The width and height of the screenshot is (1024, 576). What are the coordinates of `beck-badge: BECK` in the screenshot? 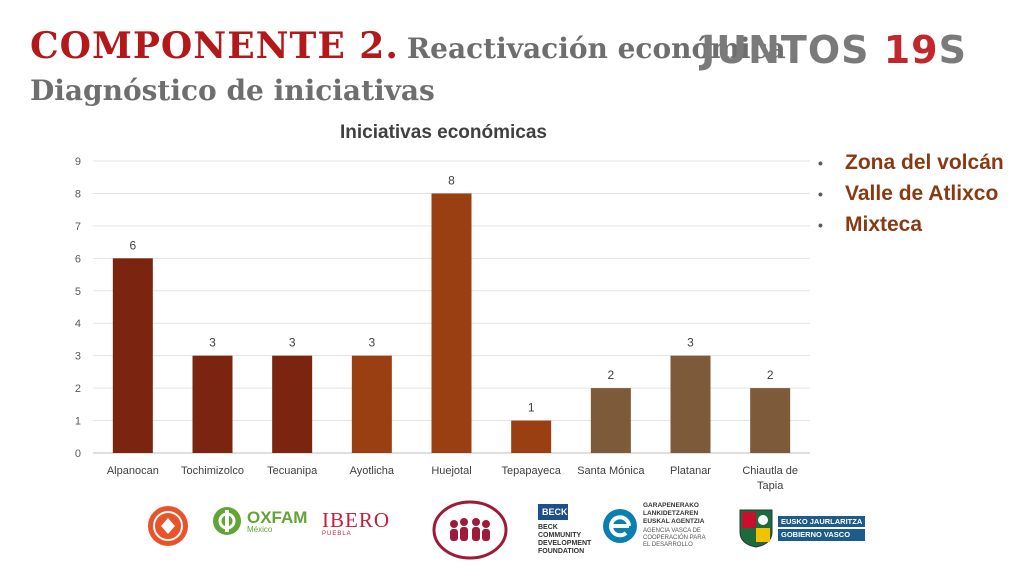 It's located at (553, 512).